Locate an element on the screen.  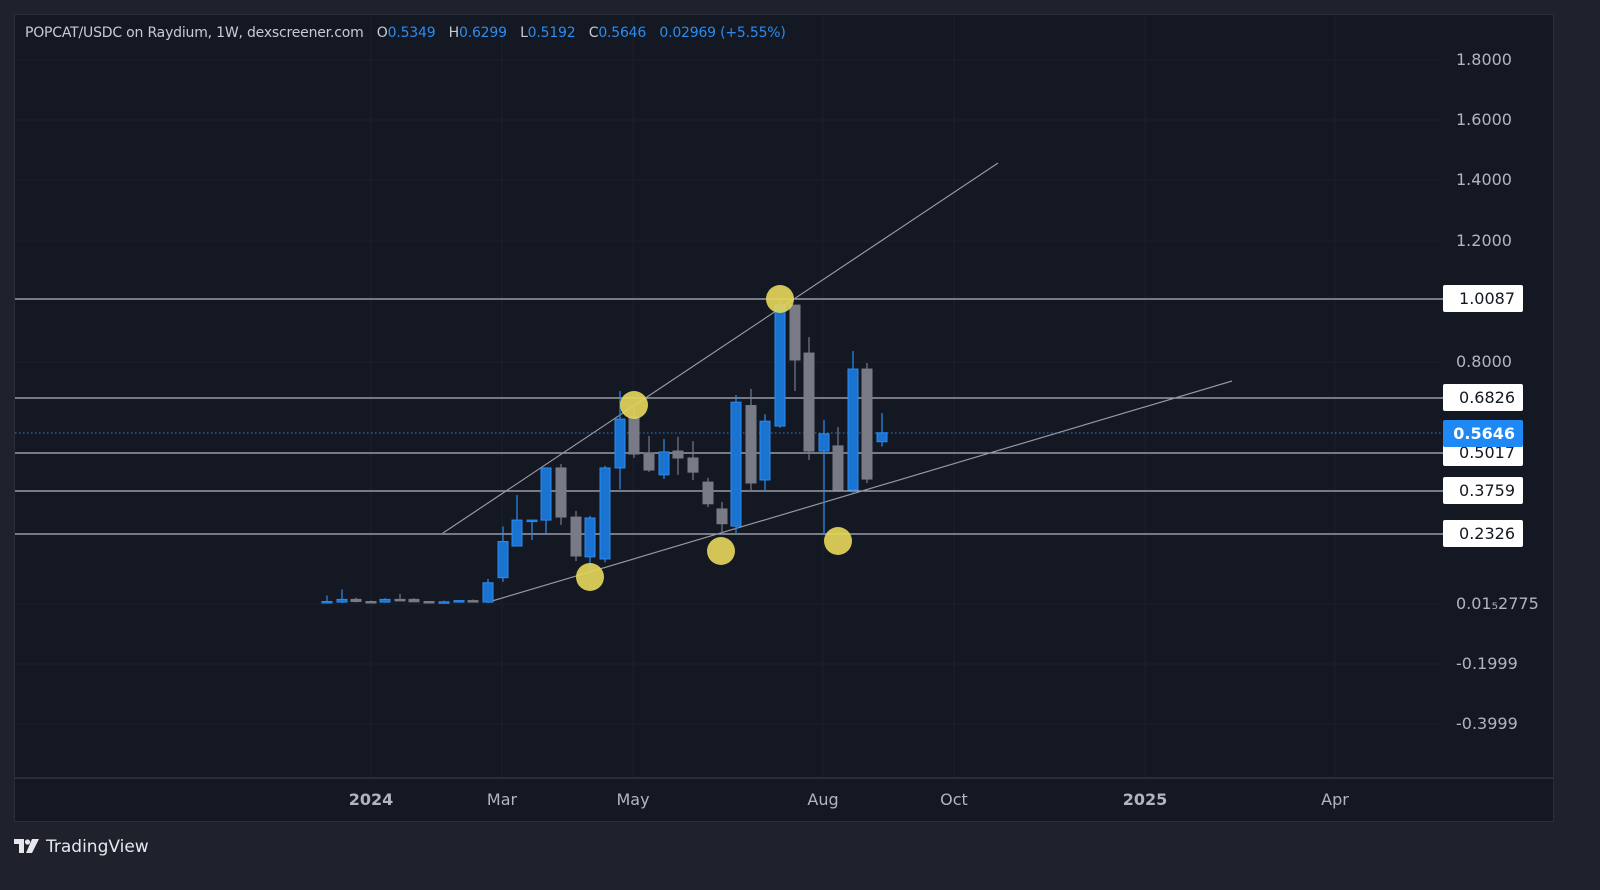
time-axis-label: Mar is located at coordinates (502, 799).